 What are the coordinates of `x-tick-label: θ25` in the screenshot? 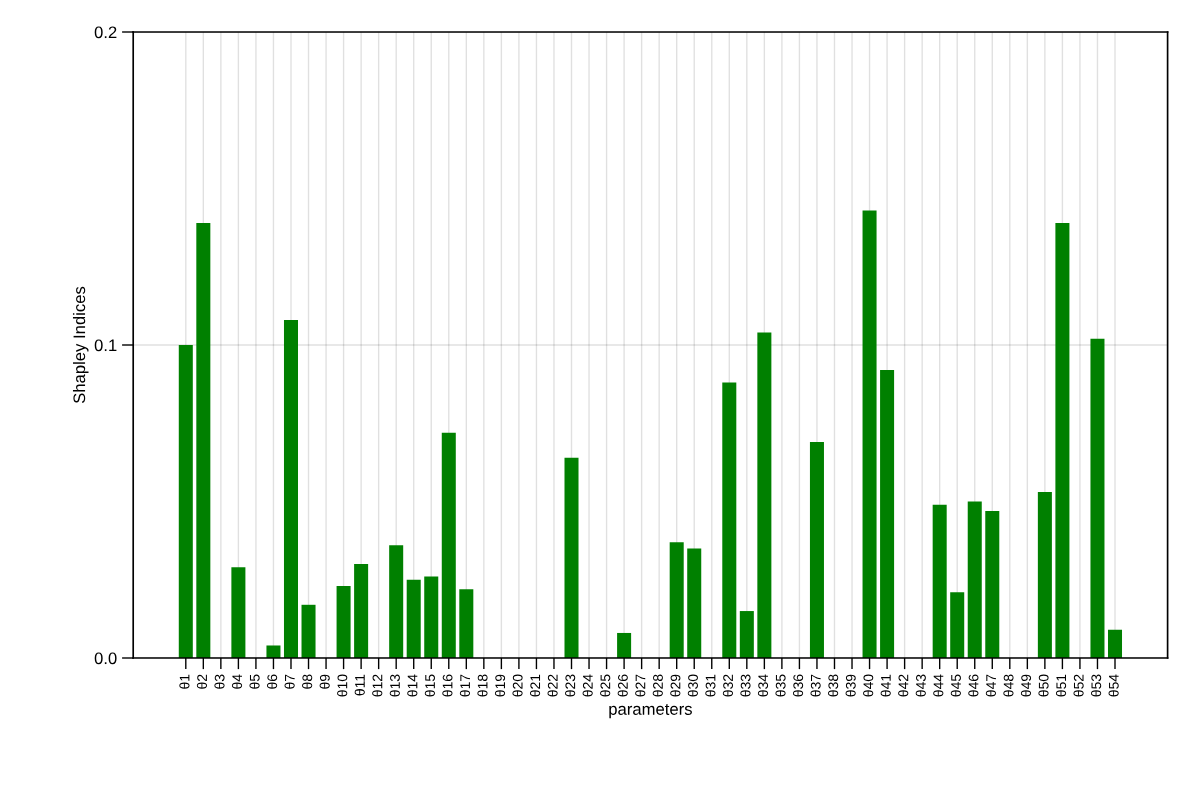 It's located at (605, 685).